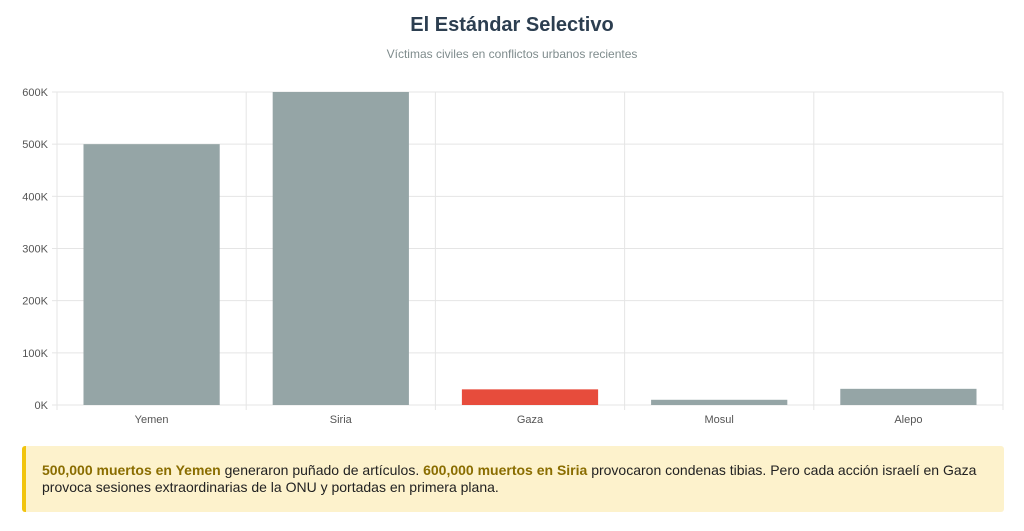  I want to click on y-tick-label: 200K, so click(35, 302).